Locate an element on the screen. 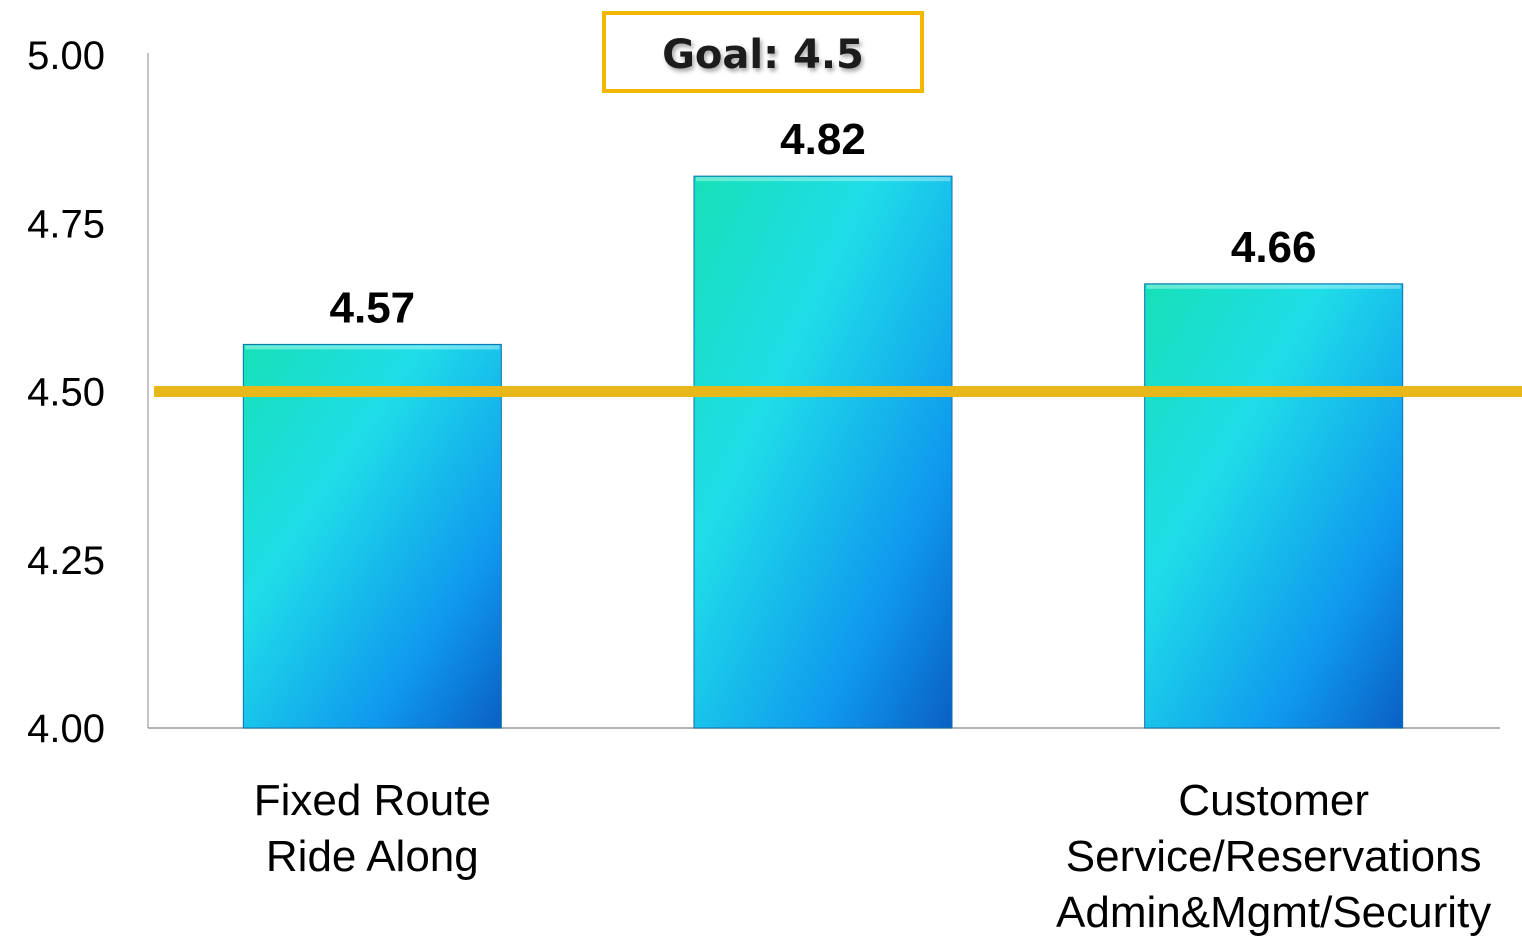 This screenshot has width=1522, height=937. y-tick-label: 5.00 is located at coordinates (66, 56).